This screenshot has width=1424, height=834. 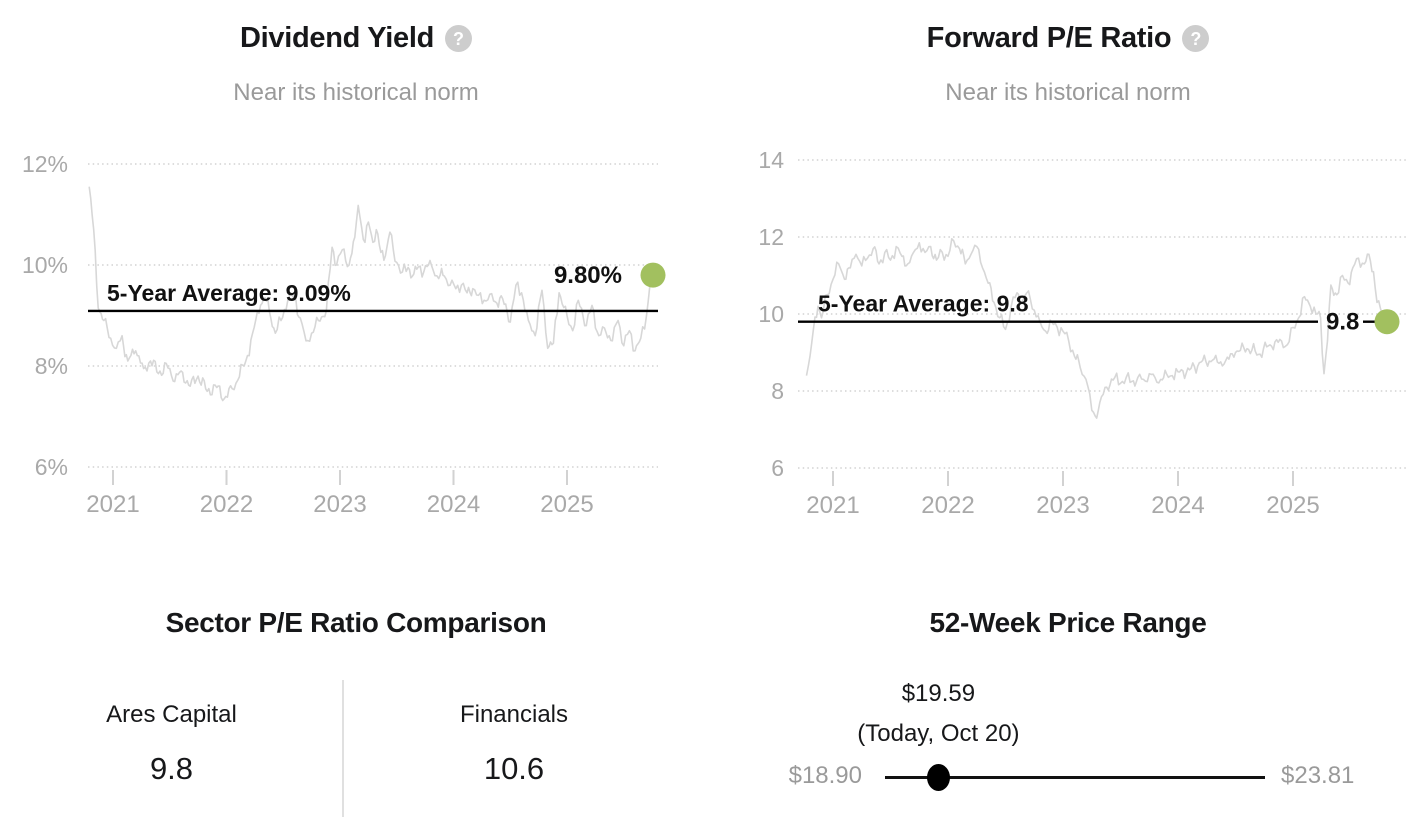 I want to click on sector-column-ares-capital: Ares Capital 9.8, so click(x=171, y=750).